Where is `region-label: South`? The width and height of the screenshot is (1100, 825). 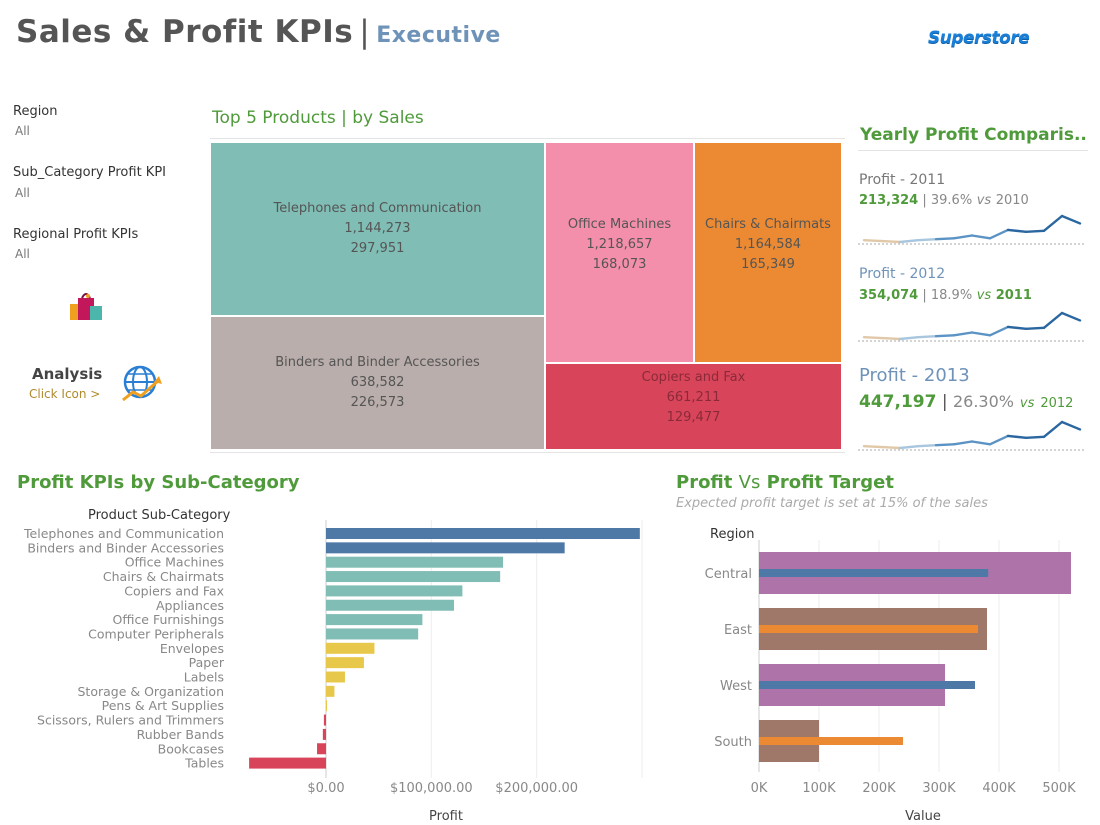 region-label: South is located at coordinates (733, 742).